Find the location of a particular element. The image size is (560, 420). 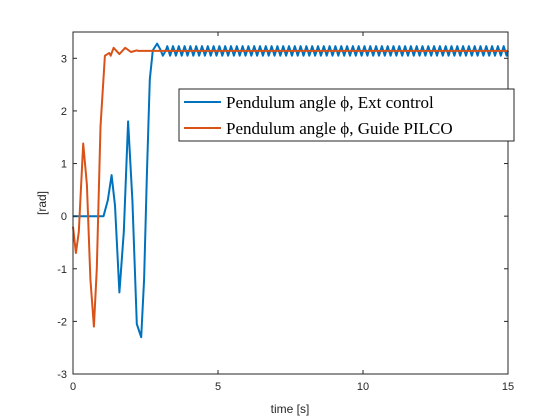

legend-box is located at coordinates (346, 115).